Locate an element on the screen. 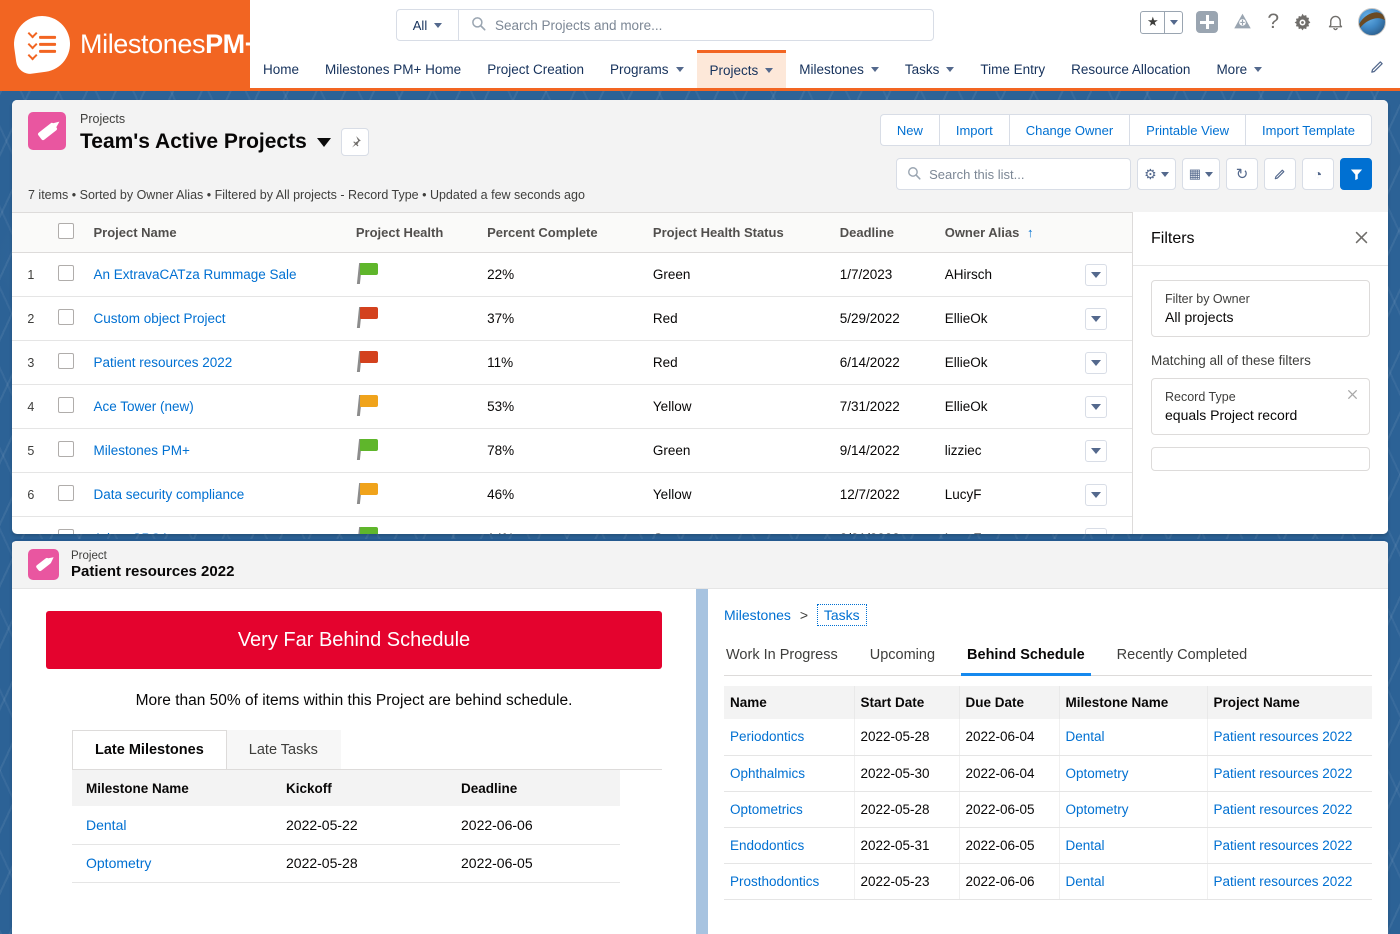 The width and height of the screenshot is (1400, 934). nav-item-milestones-pm-home: Milestones PM+ Home is located at coordinates (393, 69).